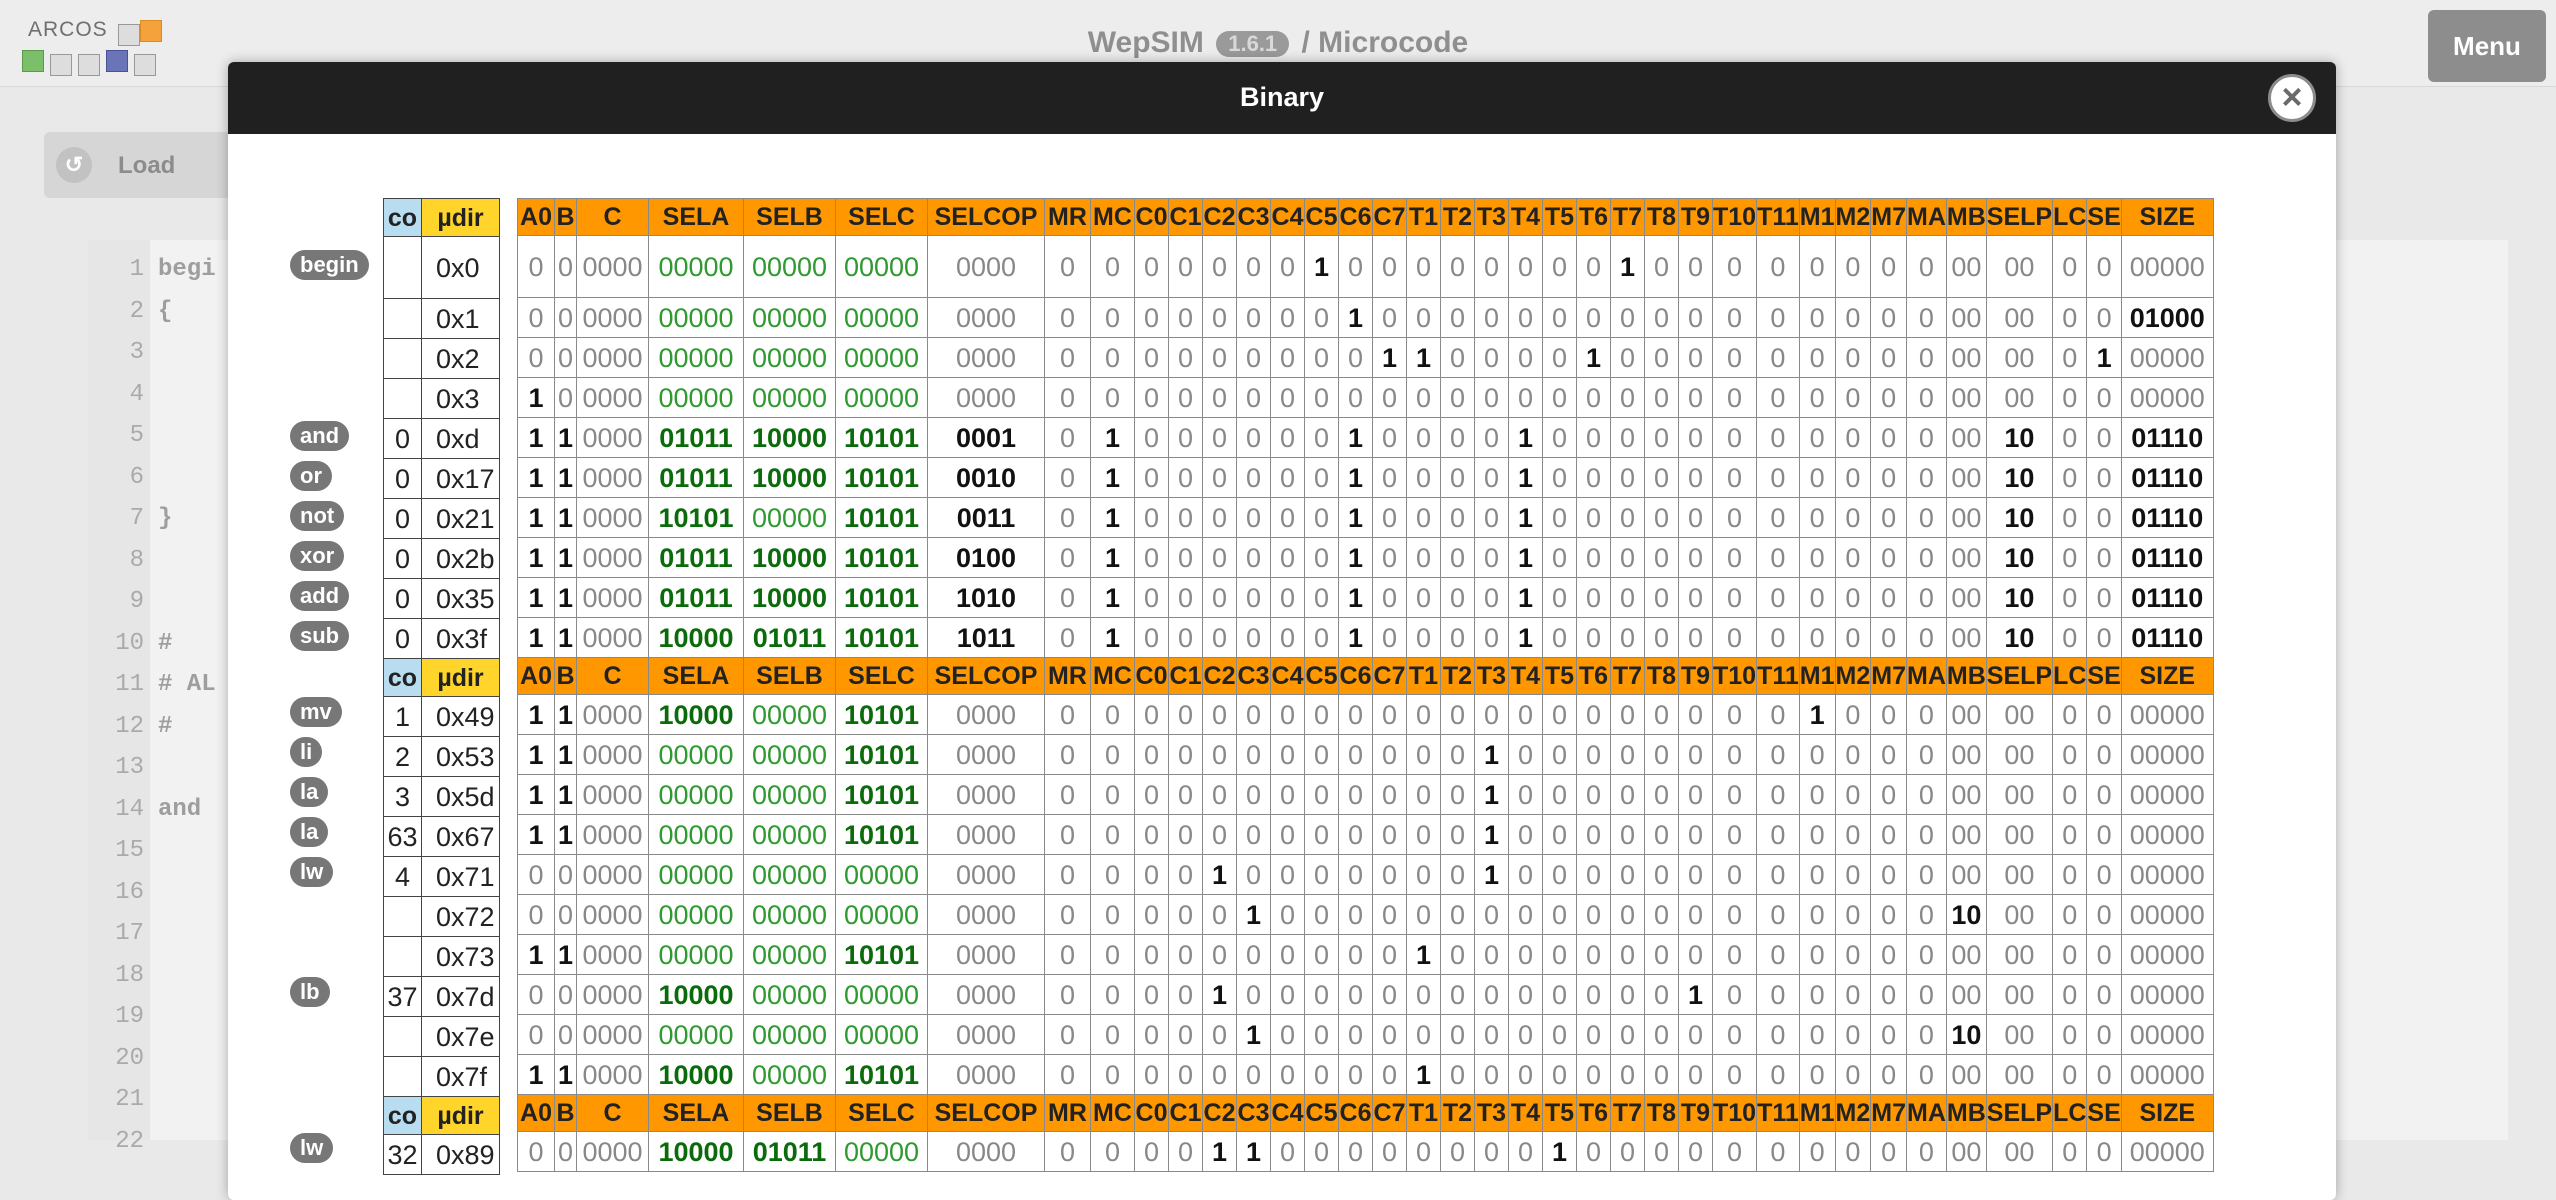  Describe the element at coordinates (402, 716) in the screenshot. I see `co-cell: 1` at that location.